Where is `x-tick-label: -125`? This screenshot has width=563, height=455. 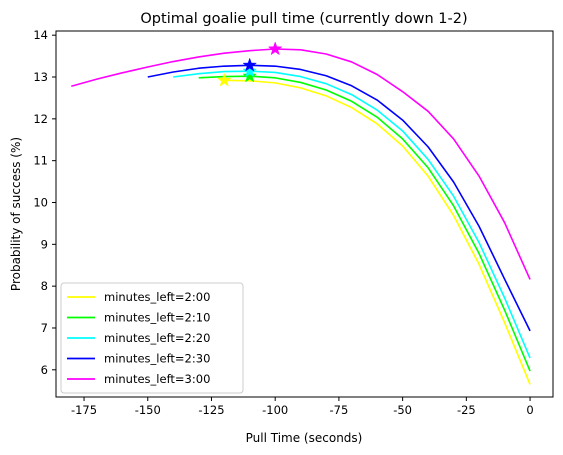
x-tick-label: -125 is located at coordinates (211, 410).